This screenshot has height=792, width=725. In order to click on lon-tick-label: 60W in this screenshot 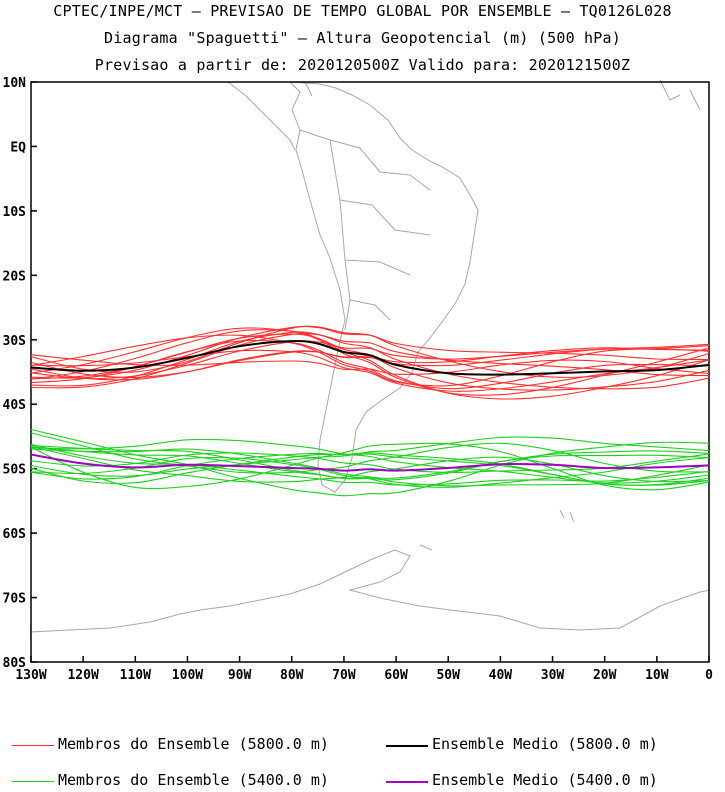, I will do `click(396, 675)`.